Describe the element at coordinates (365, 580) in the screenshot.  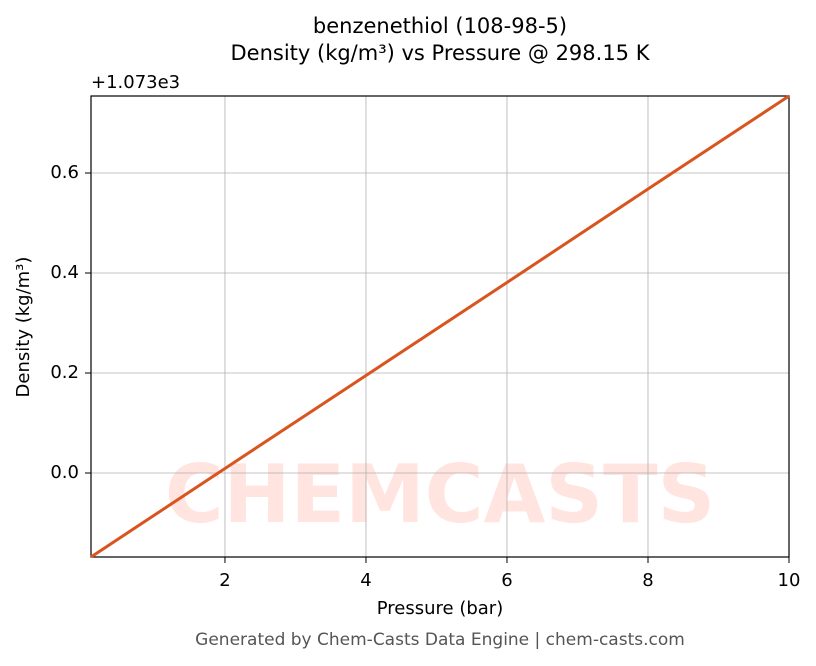
I see `x-tick-label: 4` at that location.